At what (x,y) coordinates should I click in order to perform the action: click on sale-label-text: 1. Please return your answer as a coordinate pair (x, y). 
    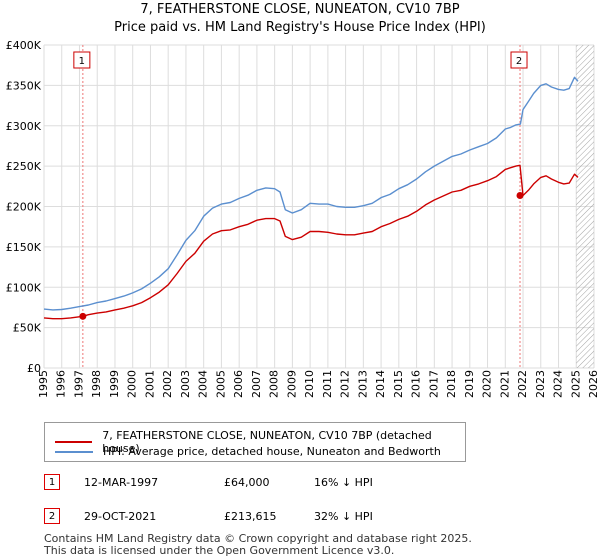
    Looking at the image, I should click on (82, 61).